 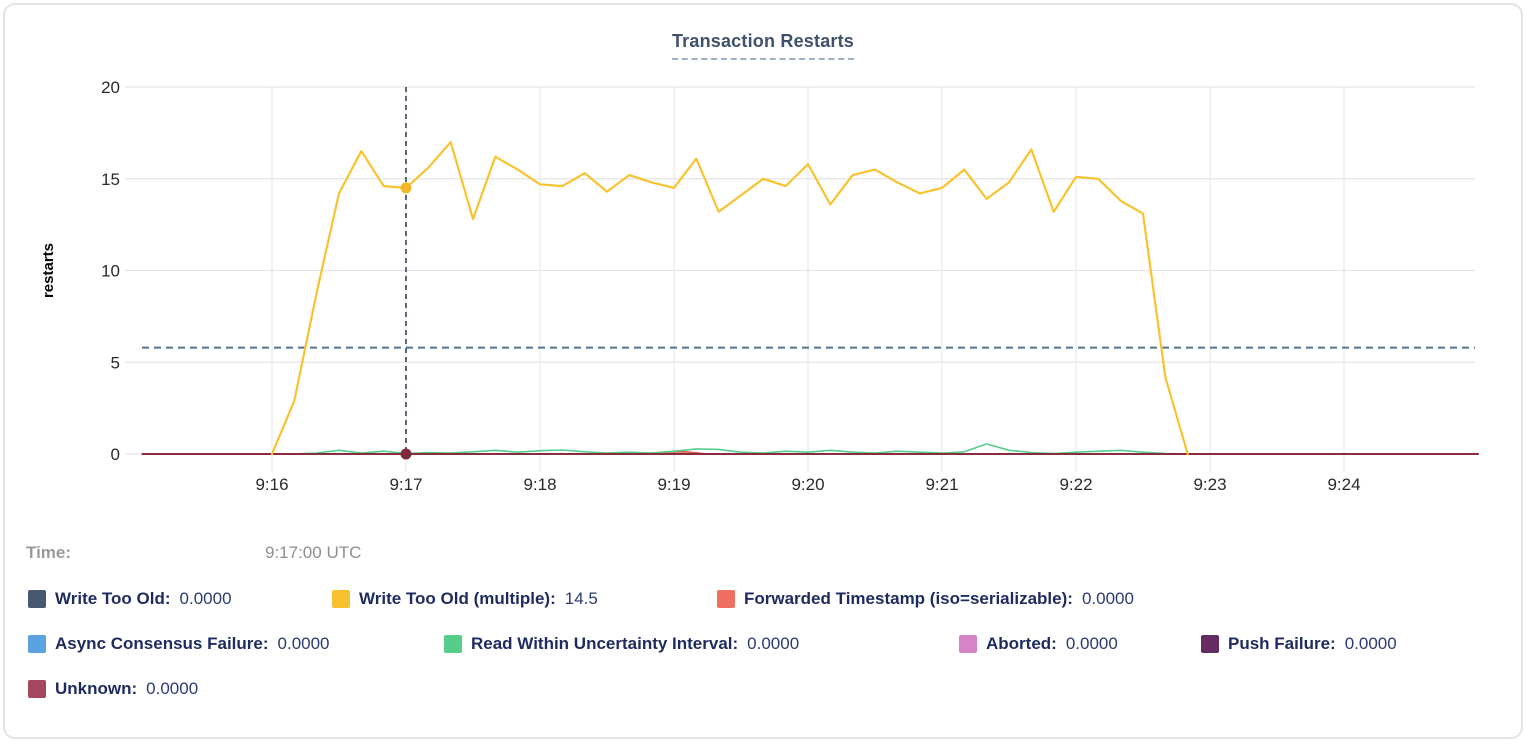 I want to click on legend-swatch-write-too-old-multiple, so click(x=341, y=599).